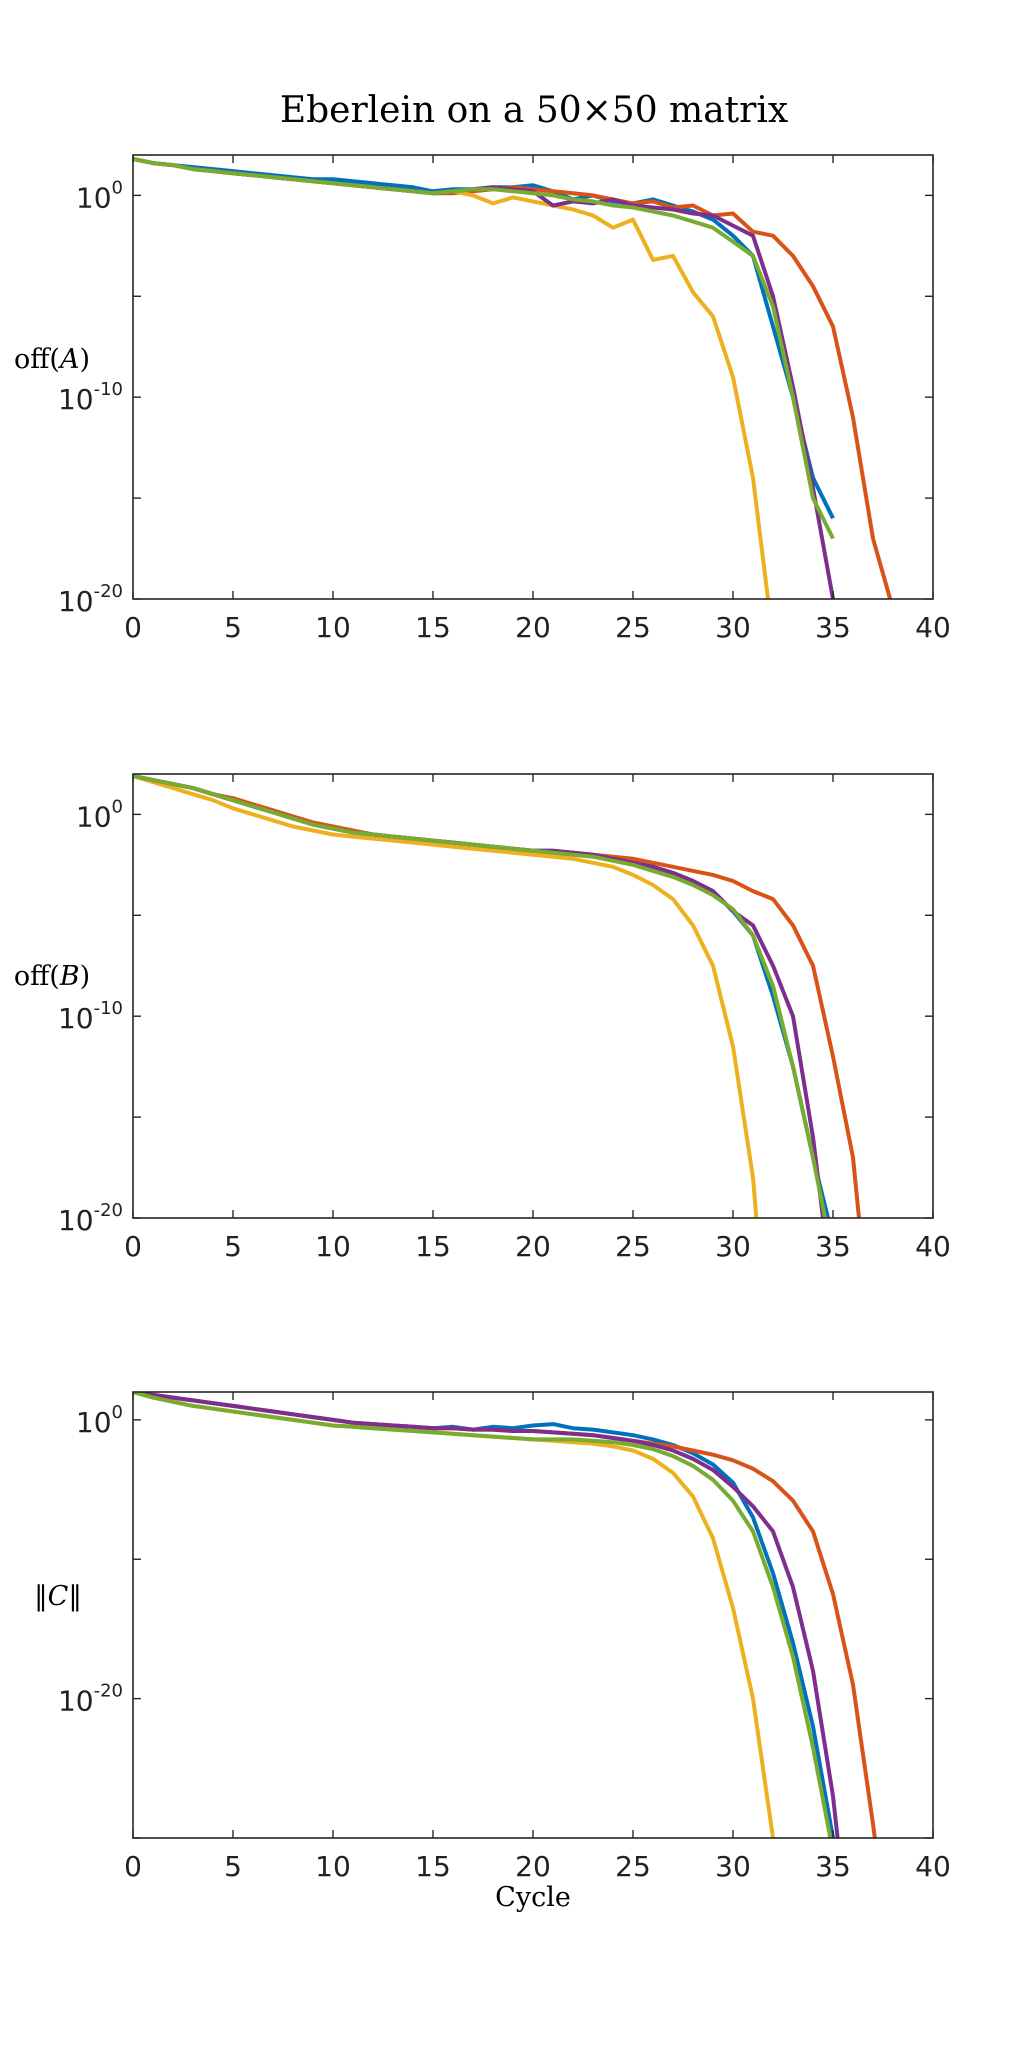 The height and width of the screenshot is (2046, 1021). Describe the element at coordinates (533, 1897) in the screenshot. I see `x-axis-label: Cycle` at that location.